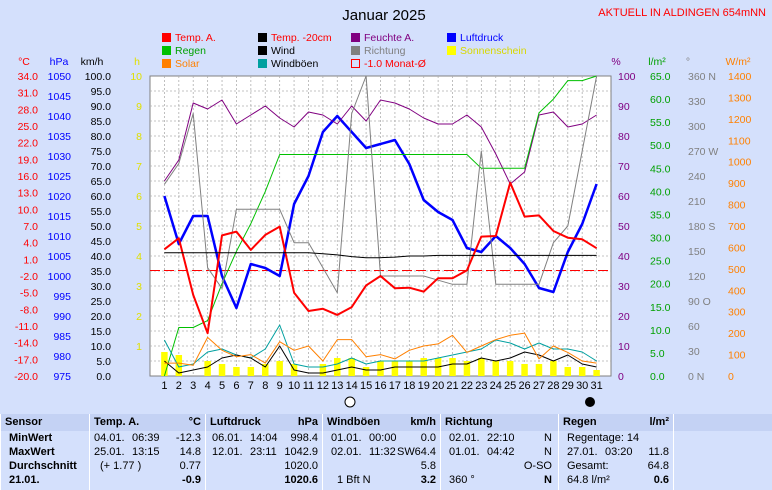  Describe the element at coordinates (294, 64) in the screenshot. I see `svg-text: Windböen` at that location.